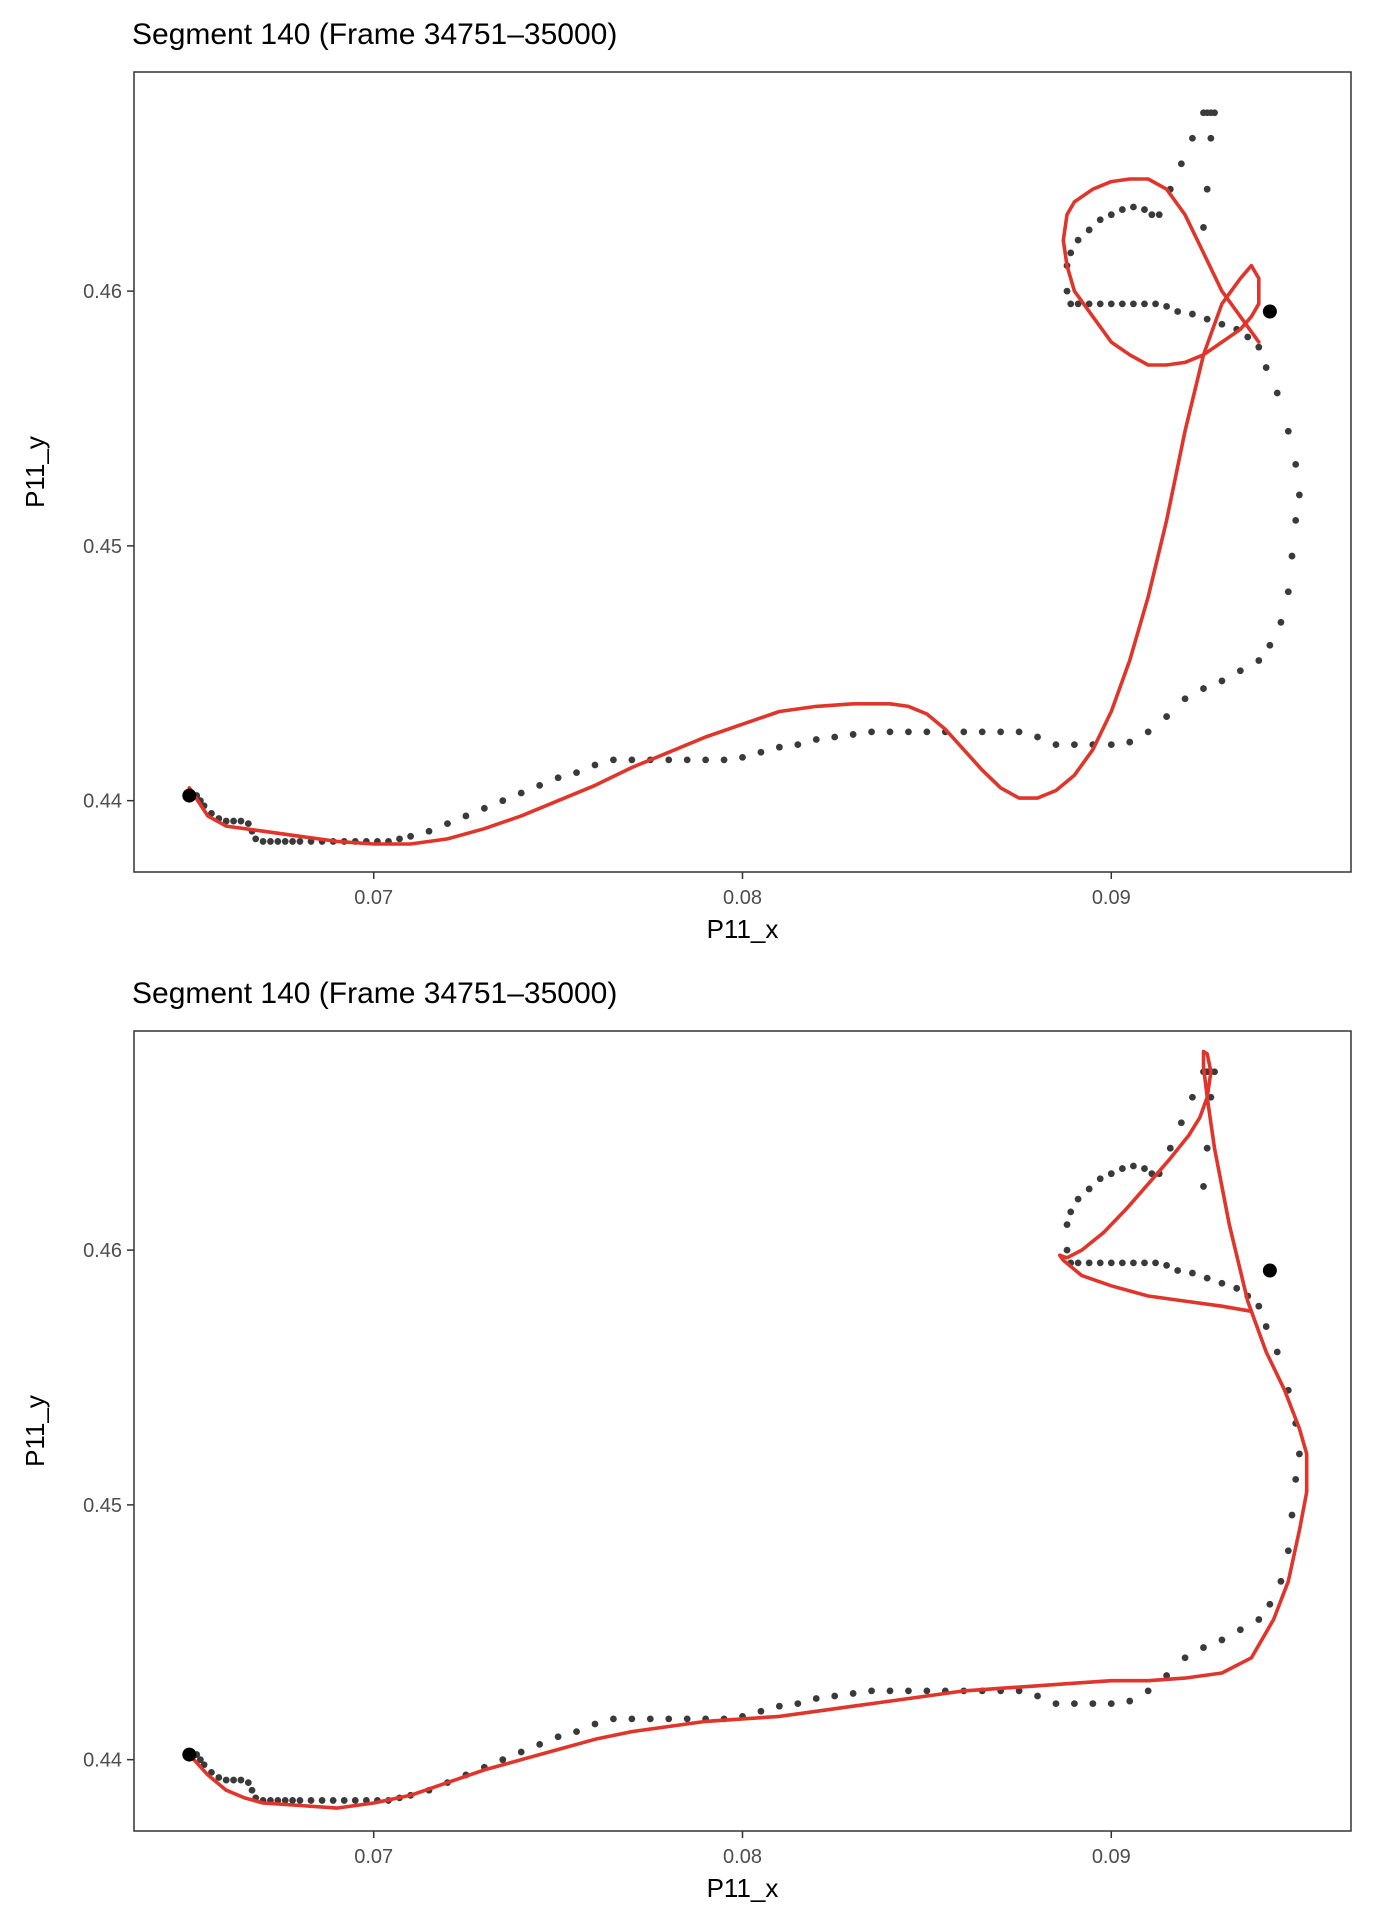 This screenshot has width=1374, height=1918. What do you see at coordinates (1111, 898) in the screenshot?
I see `x-tick-label: 0.09` at bounding box center [1111, 898].